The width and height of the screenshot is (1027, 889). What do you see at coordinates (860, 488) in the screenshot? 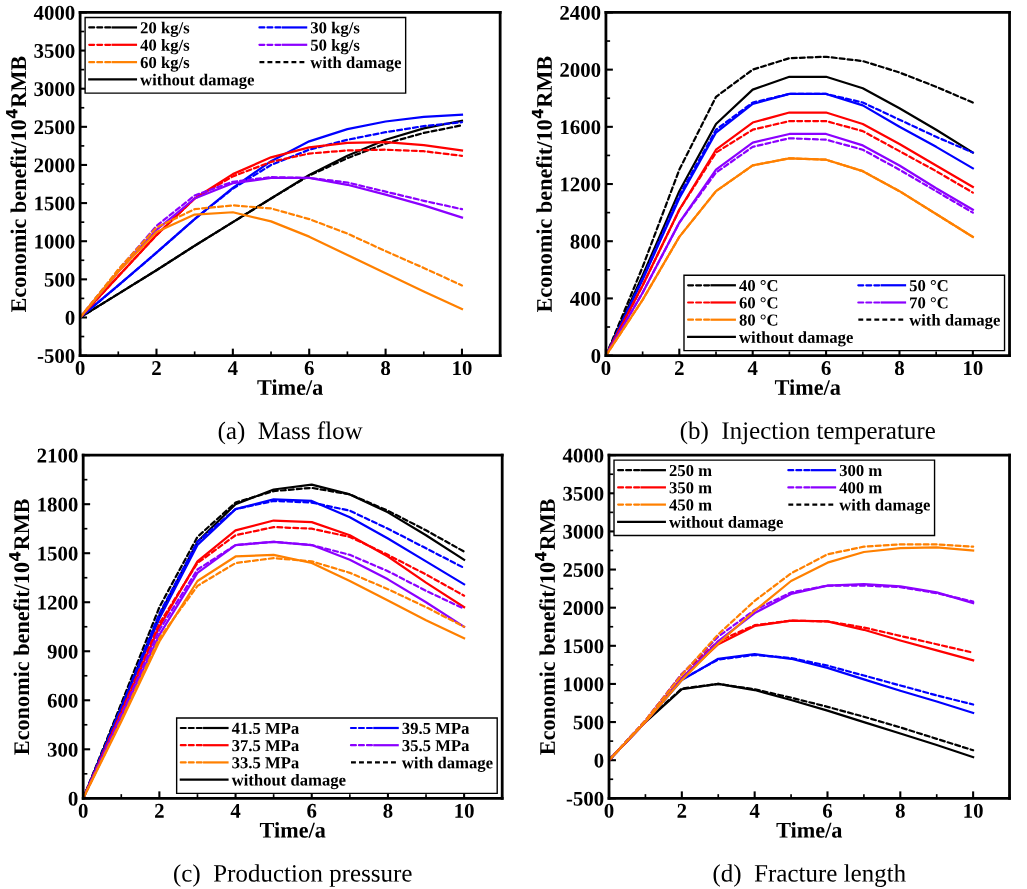
I see `legend-label: 400 m` at bounding box center [860, 488].